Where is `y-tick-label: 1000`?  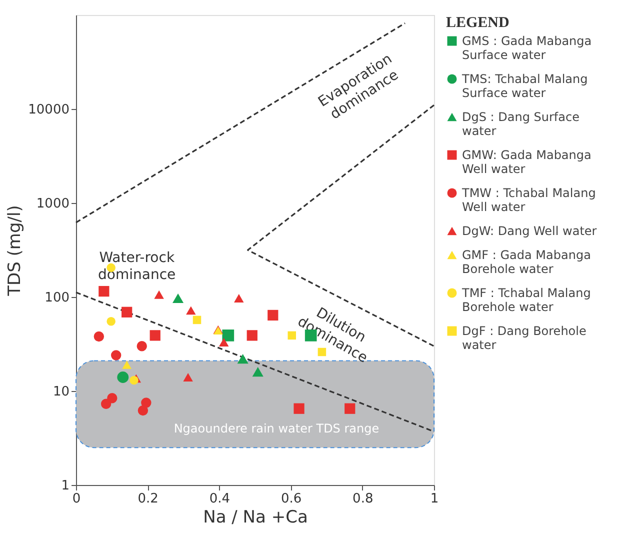 y-tick-label: 1000 is located at coordinates (53, 204).